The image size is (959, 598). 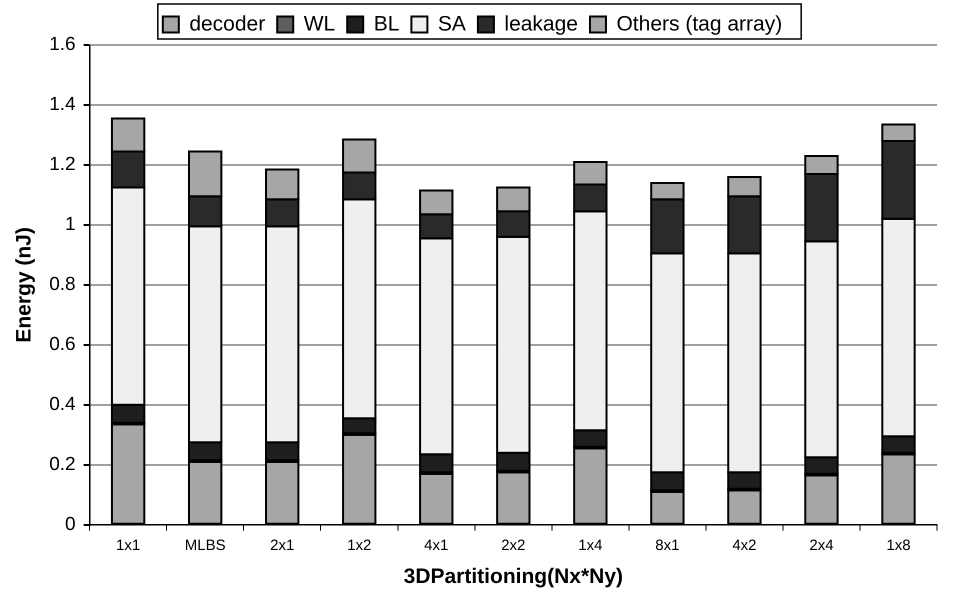 I want to click on x-tick-label: 2x1, so click(x=282, y=545).